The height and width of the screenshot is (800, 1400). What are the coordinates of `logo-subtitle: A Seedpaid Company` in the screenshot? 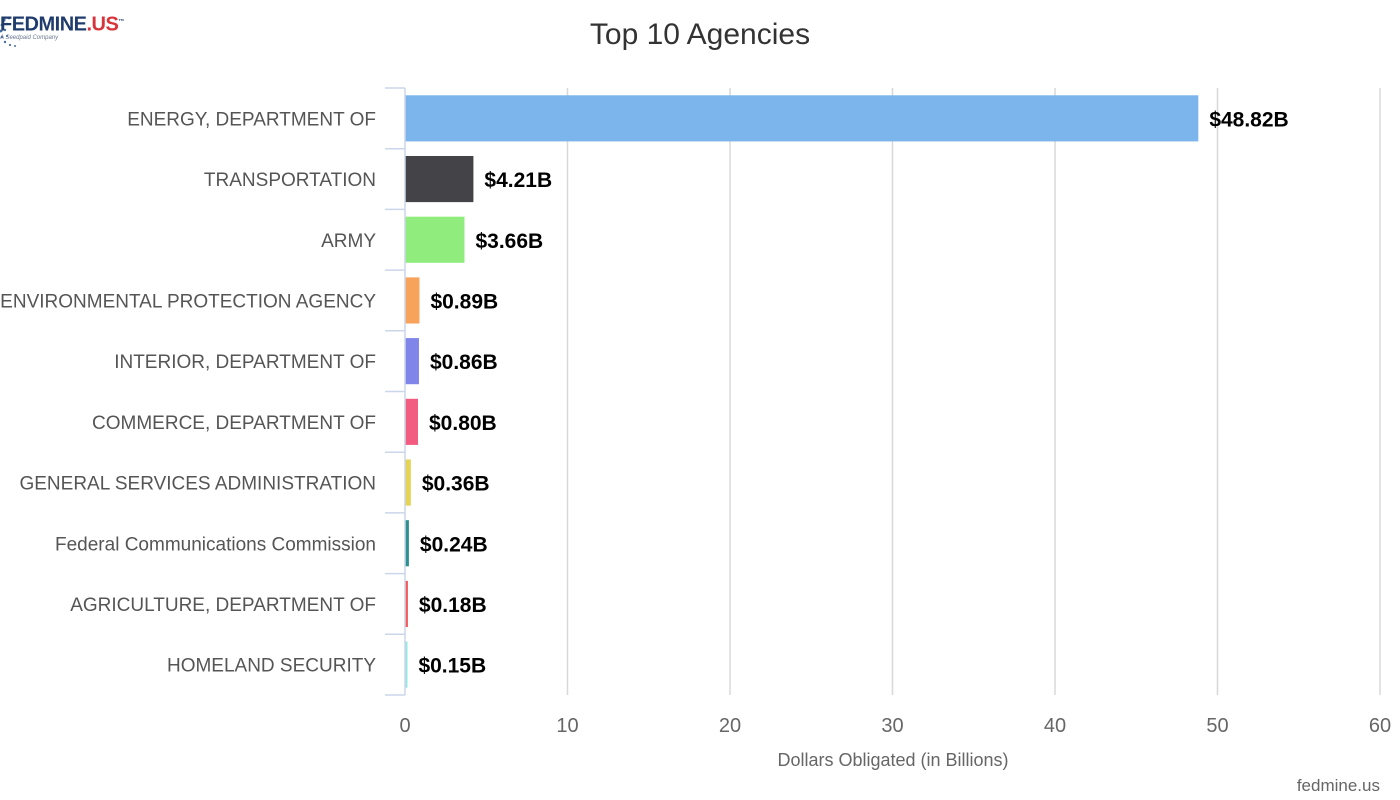 It's located at (29, 38).